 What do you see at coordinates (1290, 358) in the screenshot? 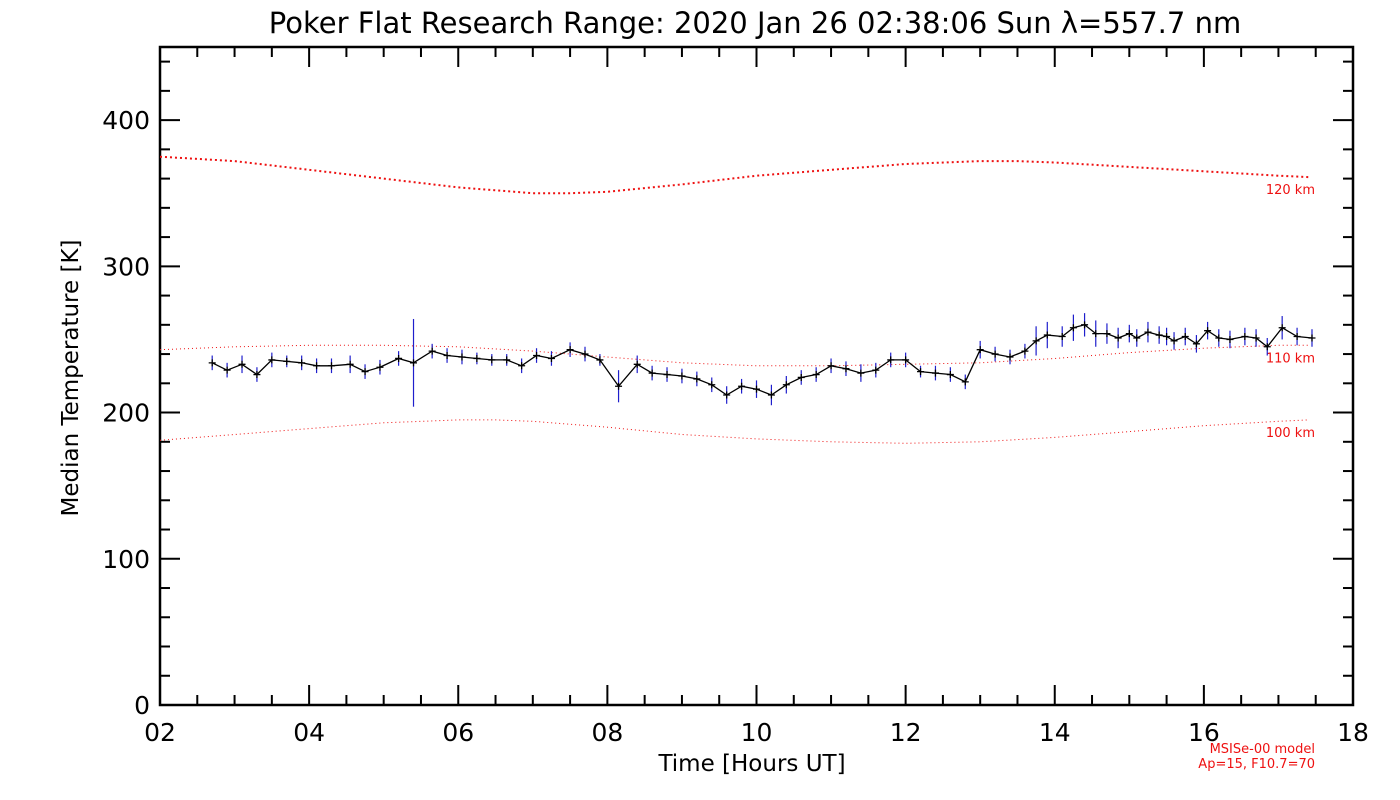
I see `model-curve-110-km-label: 110 km` at bounding box center [1290, 358].